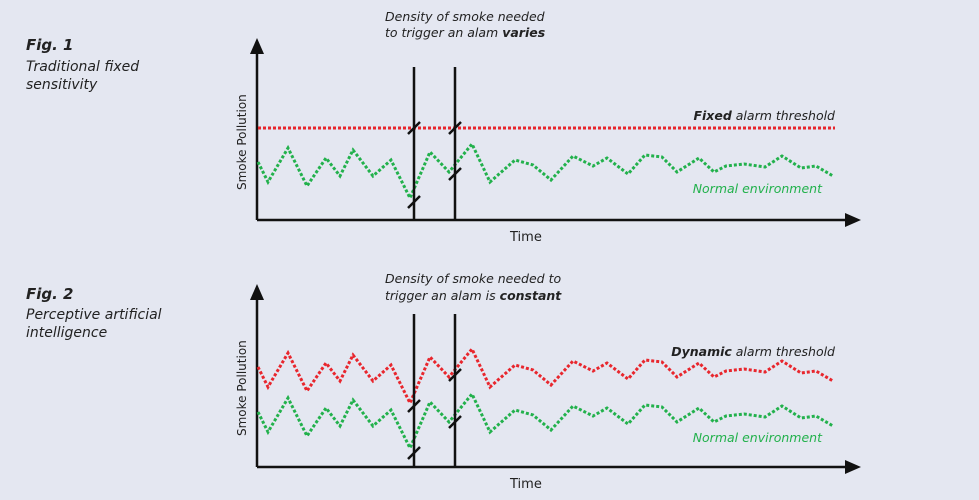  I want to click on fig-1-note-line-1: Density of smoke needed, so click(465, 16).